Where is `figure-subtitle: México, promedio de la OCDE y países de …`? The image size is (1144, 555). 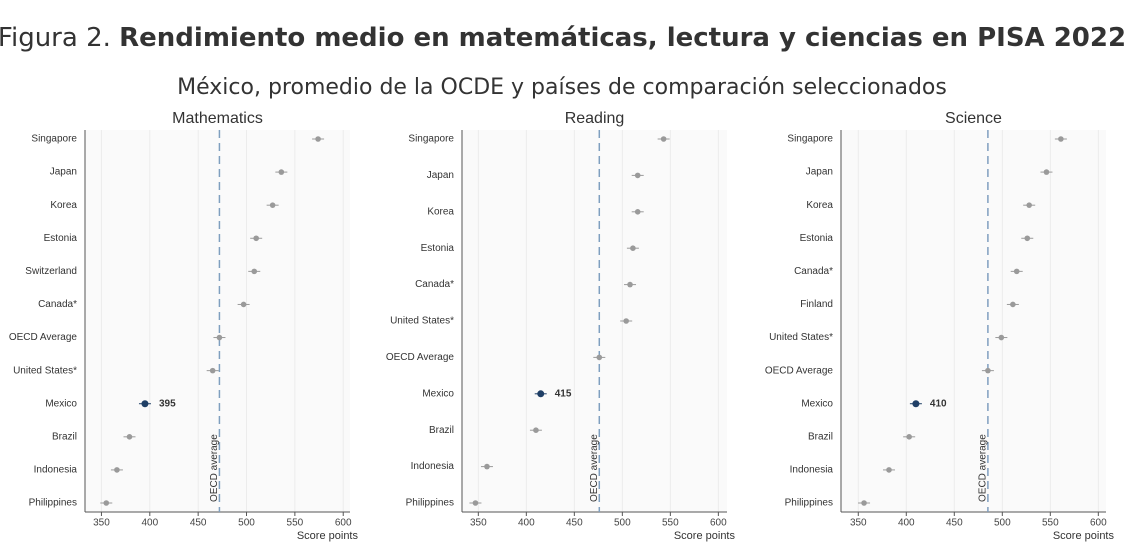 figure-subtitle: México, promedio de la OCDE y países de … is located at coordinates (562, 87).